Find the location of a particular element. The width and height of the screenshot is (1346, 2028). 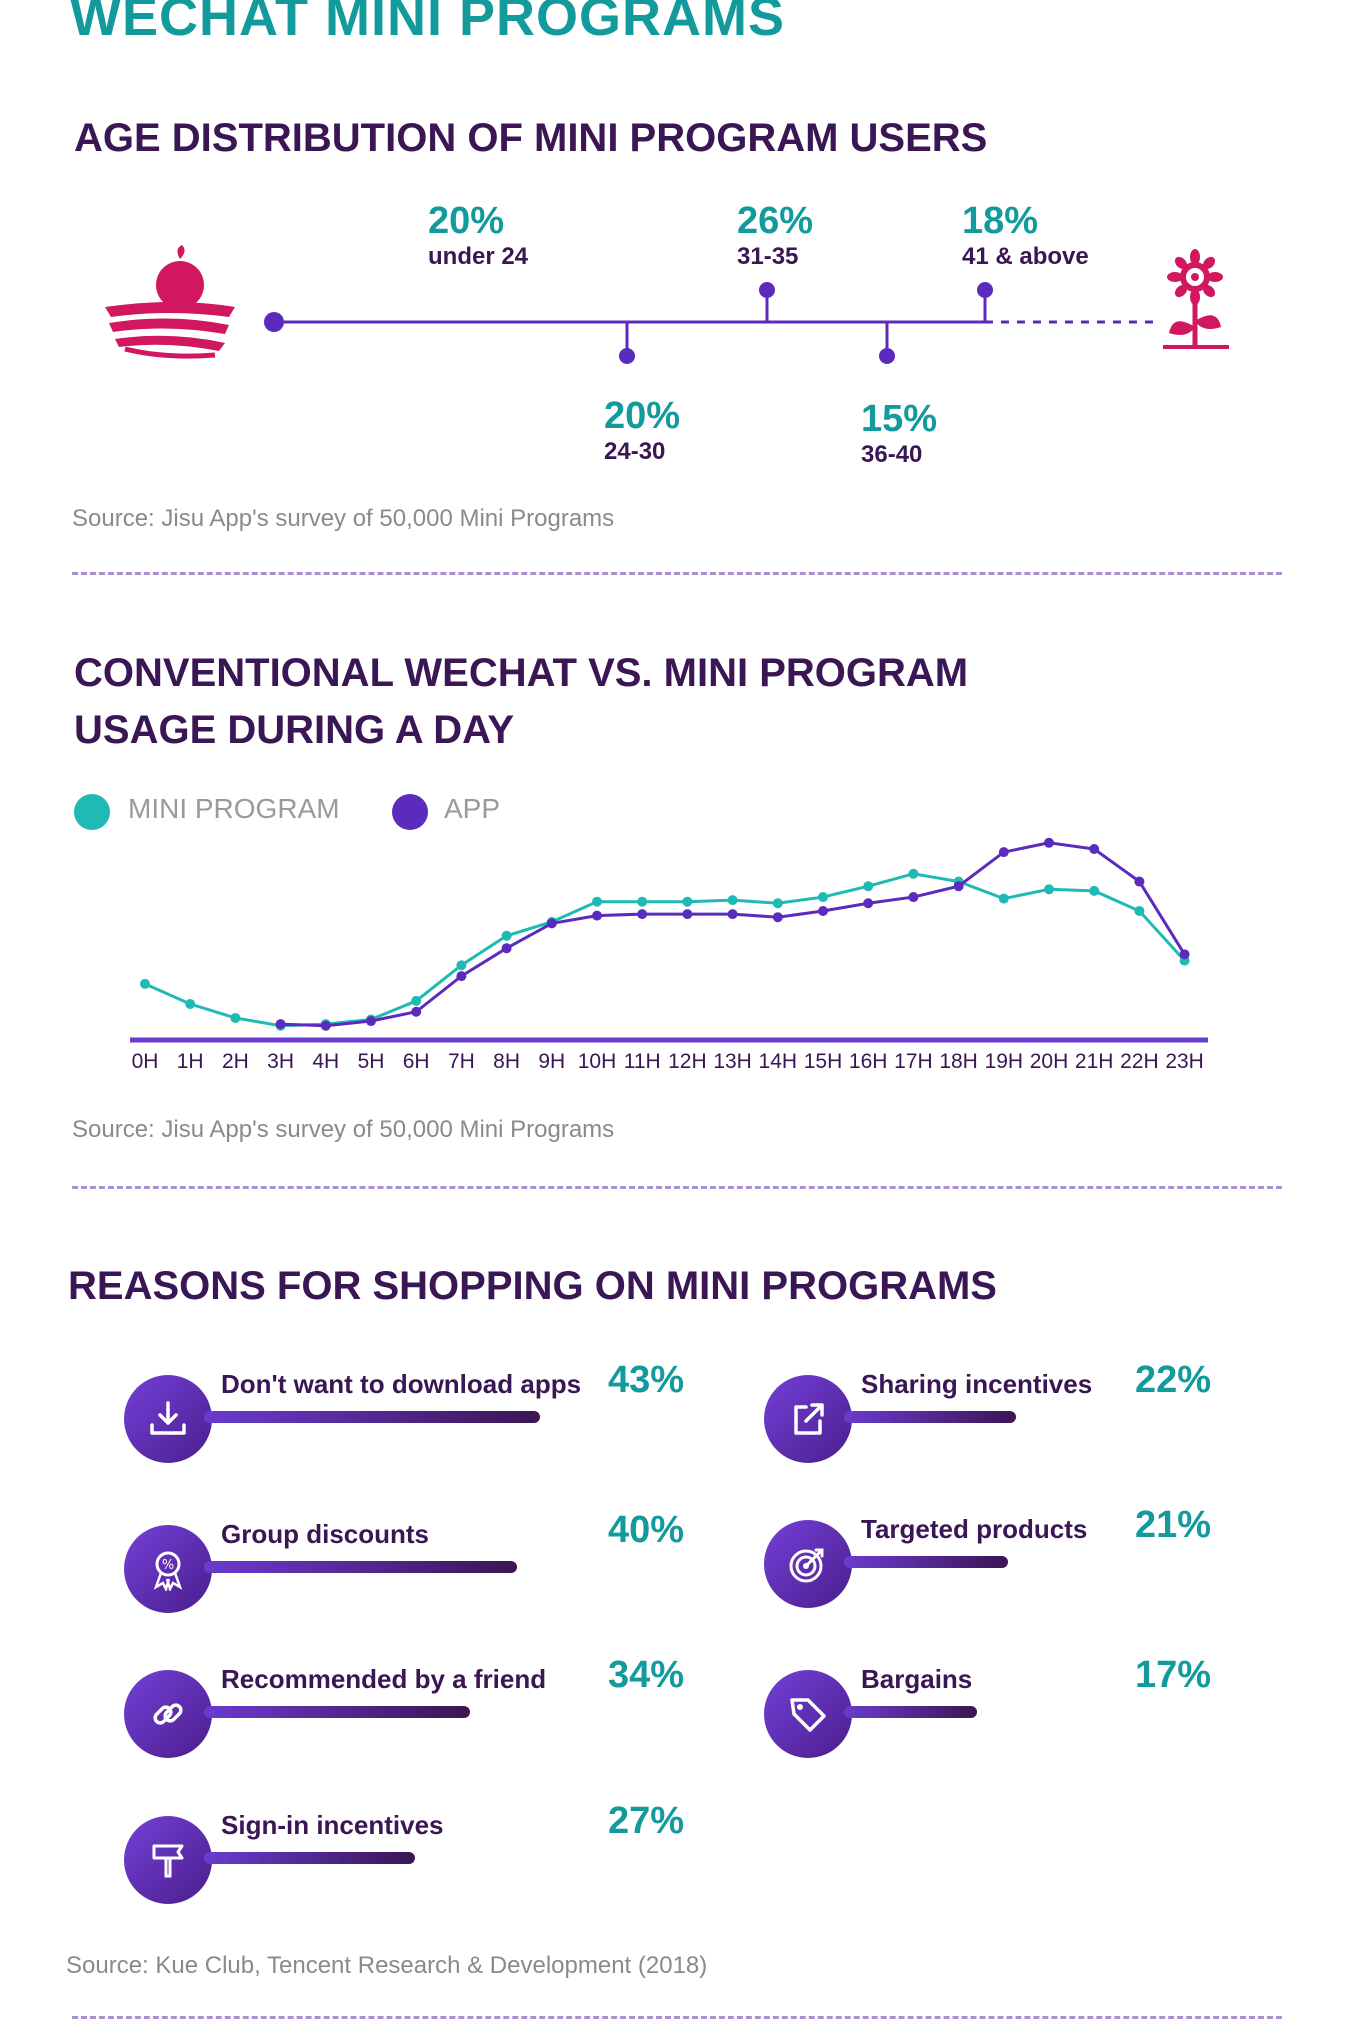

usage-section-title-line2: USAGE DURING A DAY is located at coordinates (294, 730).